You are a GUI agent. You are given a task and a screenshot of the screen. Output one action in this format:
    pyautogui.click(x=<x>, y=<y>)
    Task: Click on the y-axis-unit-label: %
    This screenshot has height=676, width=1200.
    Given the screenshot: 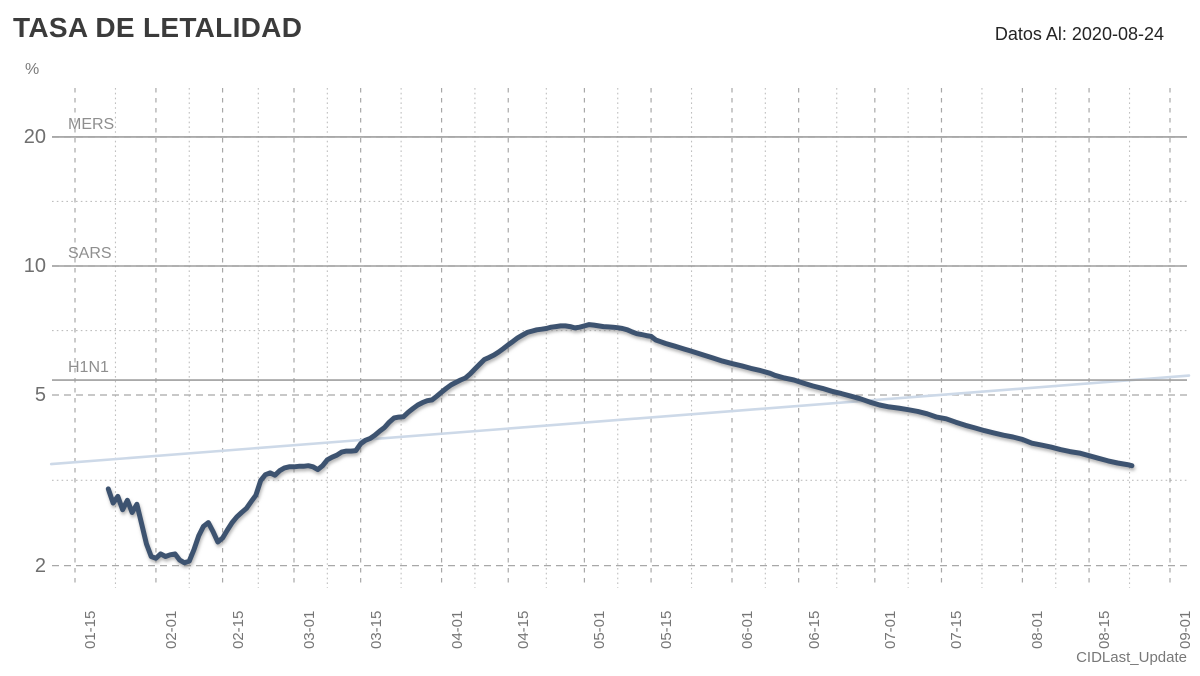 What is the action you would take?
    pyautogui.click(x=32, y=69)
    